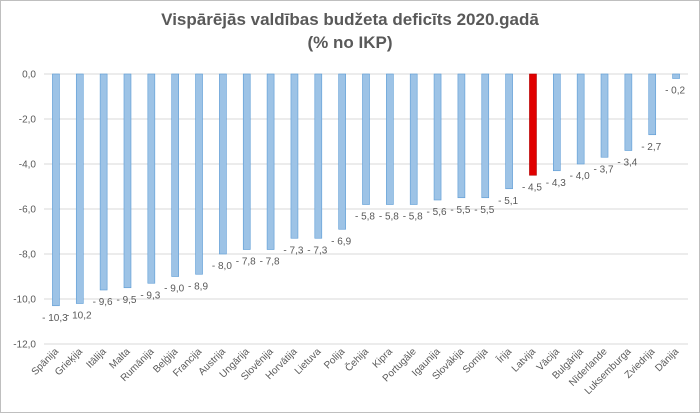 This screenshot has width=700, height=413. What do you see at coordinates (533, 124) in the screenshot?
I see `bar-highlight` at bounding box center [533, 124].